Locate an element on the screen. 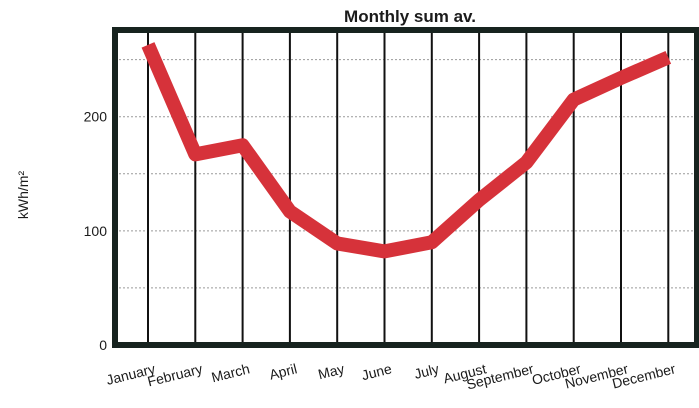 The height and width of the screenshot is (408, 699). y-axis-label: kWh/m² is located at coordinates (23, 195).